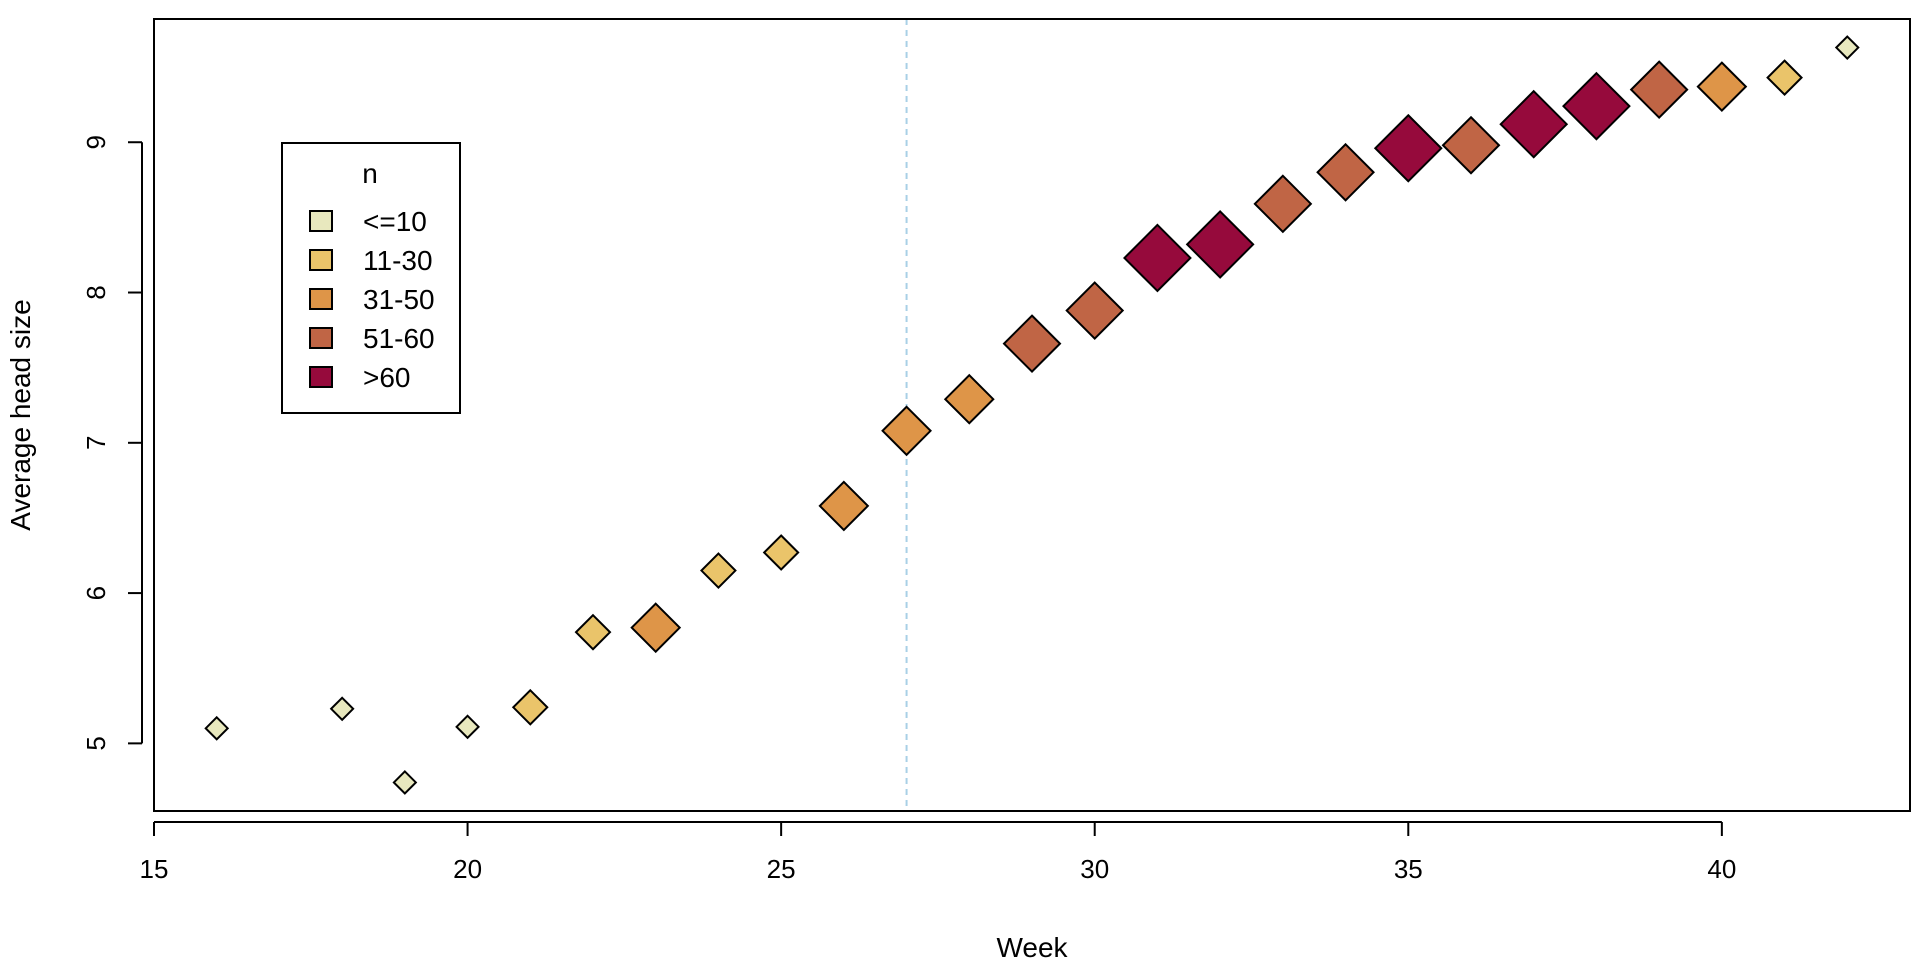 The width and height of the screenshot is (1920, 960). I want to click on x-tick-label: 30, so click(1094, 869).